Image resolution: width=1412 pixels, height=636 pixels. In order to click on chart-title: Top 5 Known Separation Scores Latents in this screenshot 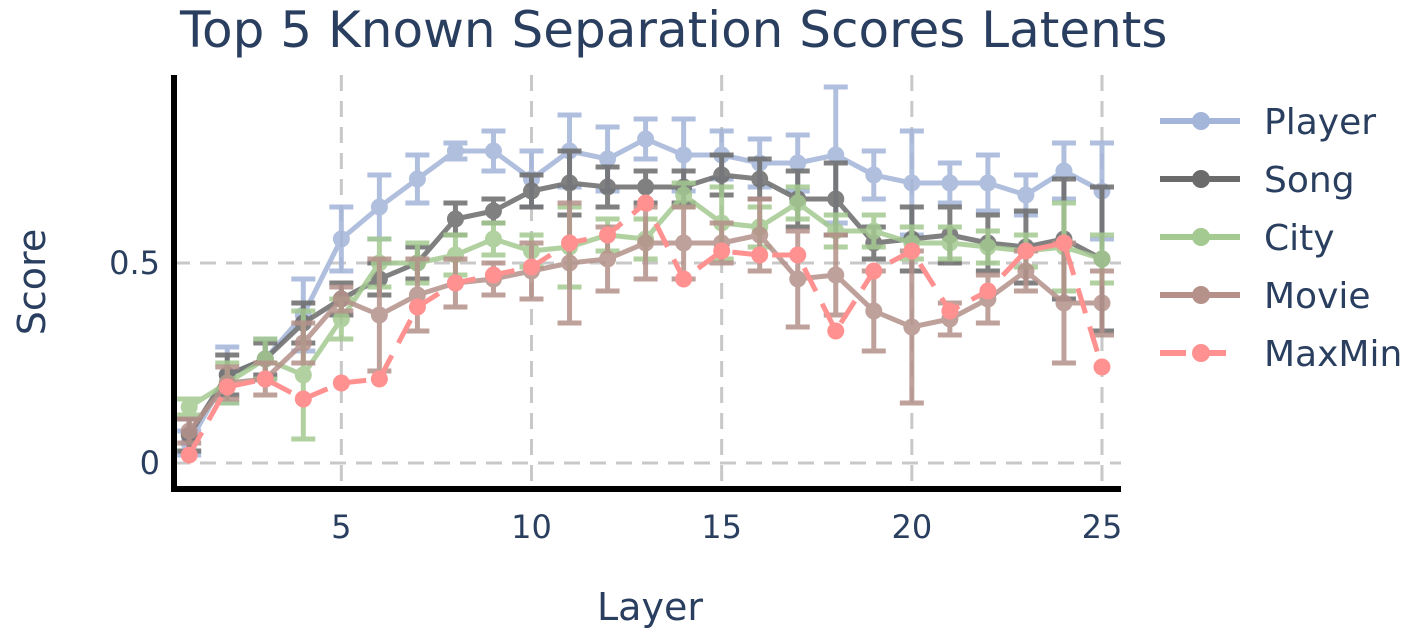, I will do `click(674, 30)`.